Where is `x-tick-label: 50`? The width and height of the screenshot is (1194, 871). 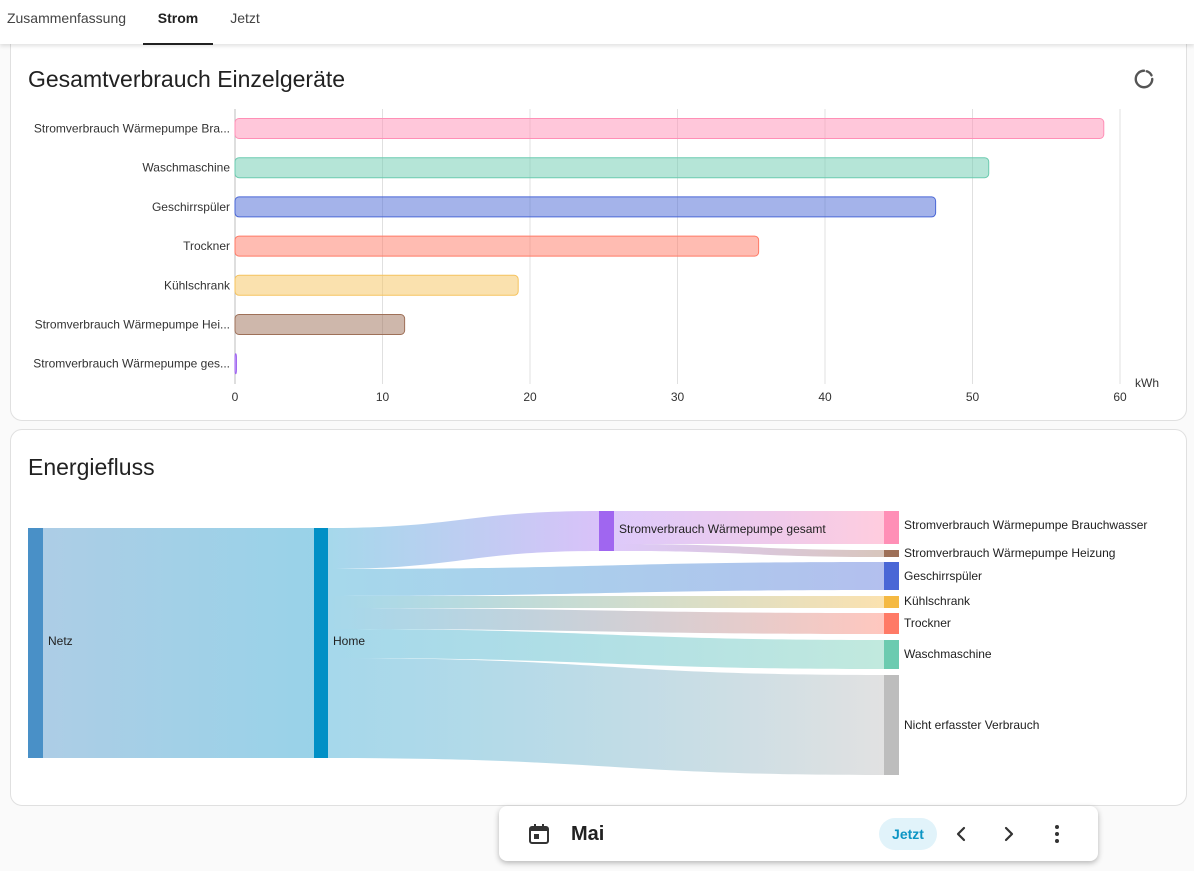 x-tick-label: 50 is located at coordinates (973, 397).